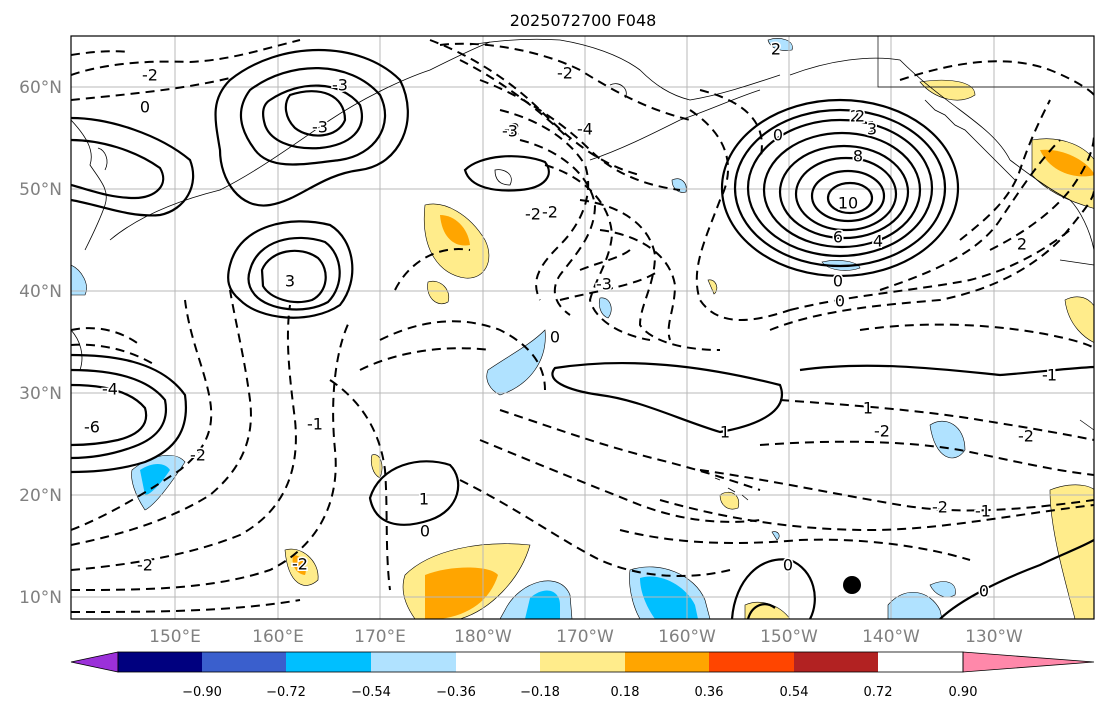  I want to click on colorbar-extend-low, so click(94, 662).